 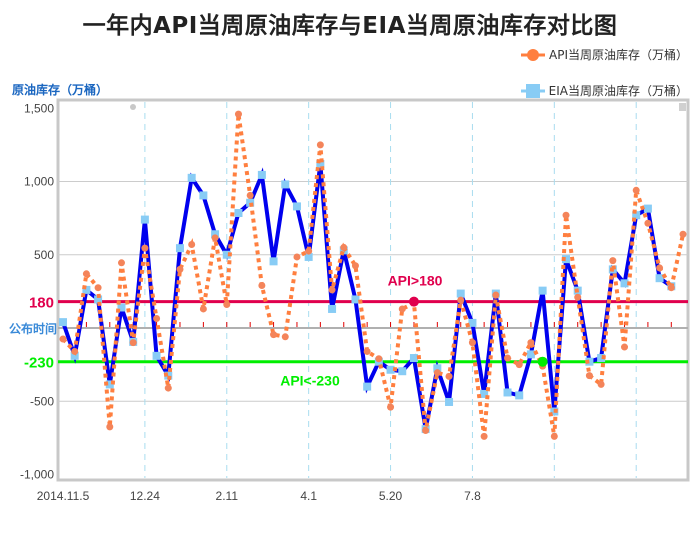 What do you see at coordinates (133, 107) in the screenshot?
I see `hidden-series-marker` at bounding box center [133, 107].